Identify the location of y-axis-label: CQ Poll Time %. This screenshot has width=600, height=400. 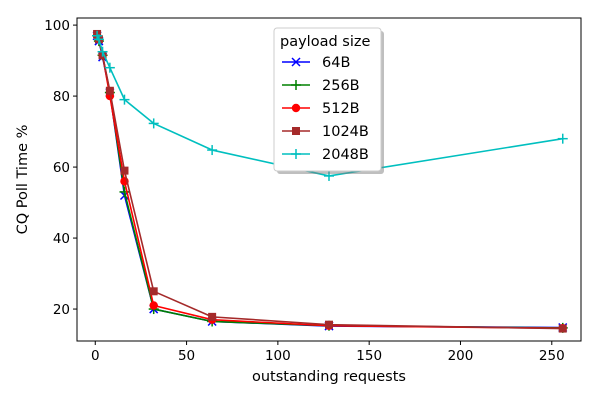
(23, 180).